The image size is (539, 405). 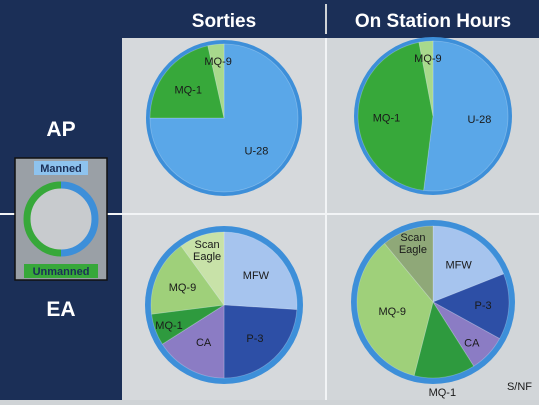 I want to click on legend-manned-label: Manned, so click(x=61, y=169).